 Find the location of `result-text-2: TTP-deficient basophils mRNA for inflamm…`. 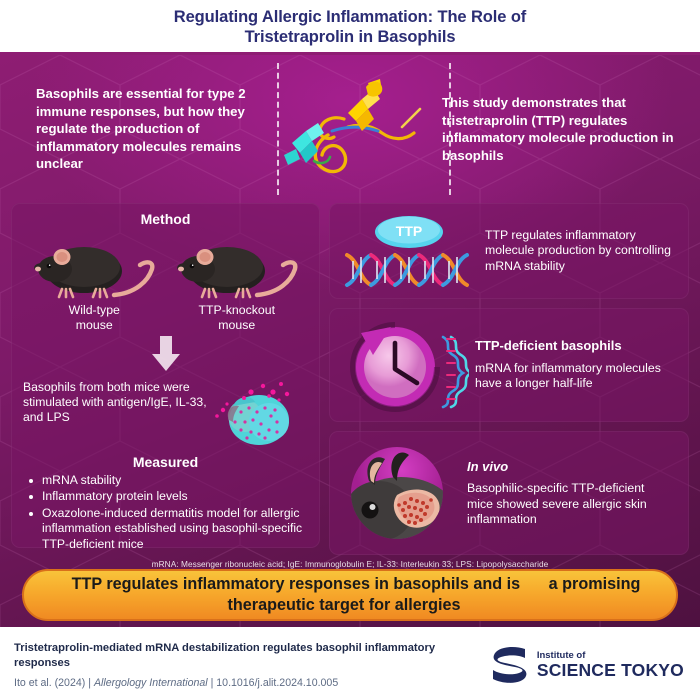

result-text-2: TTP-deficient basophils mRNA for inflamm… is located at coordinates (568, 365).